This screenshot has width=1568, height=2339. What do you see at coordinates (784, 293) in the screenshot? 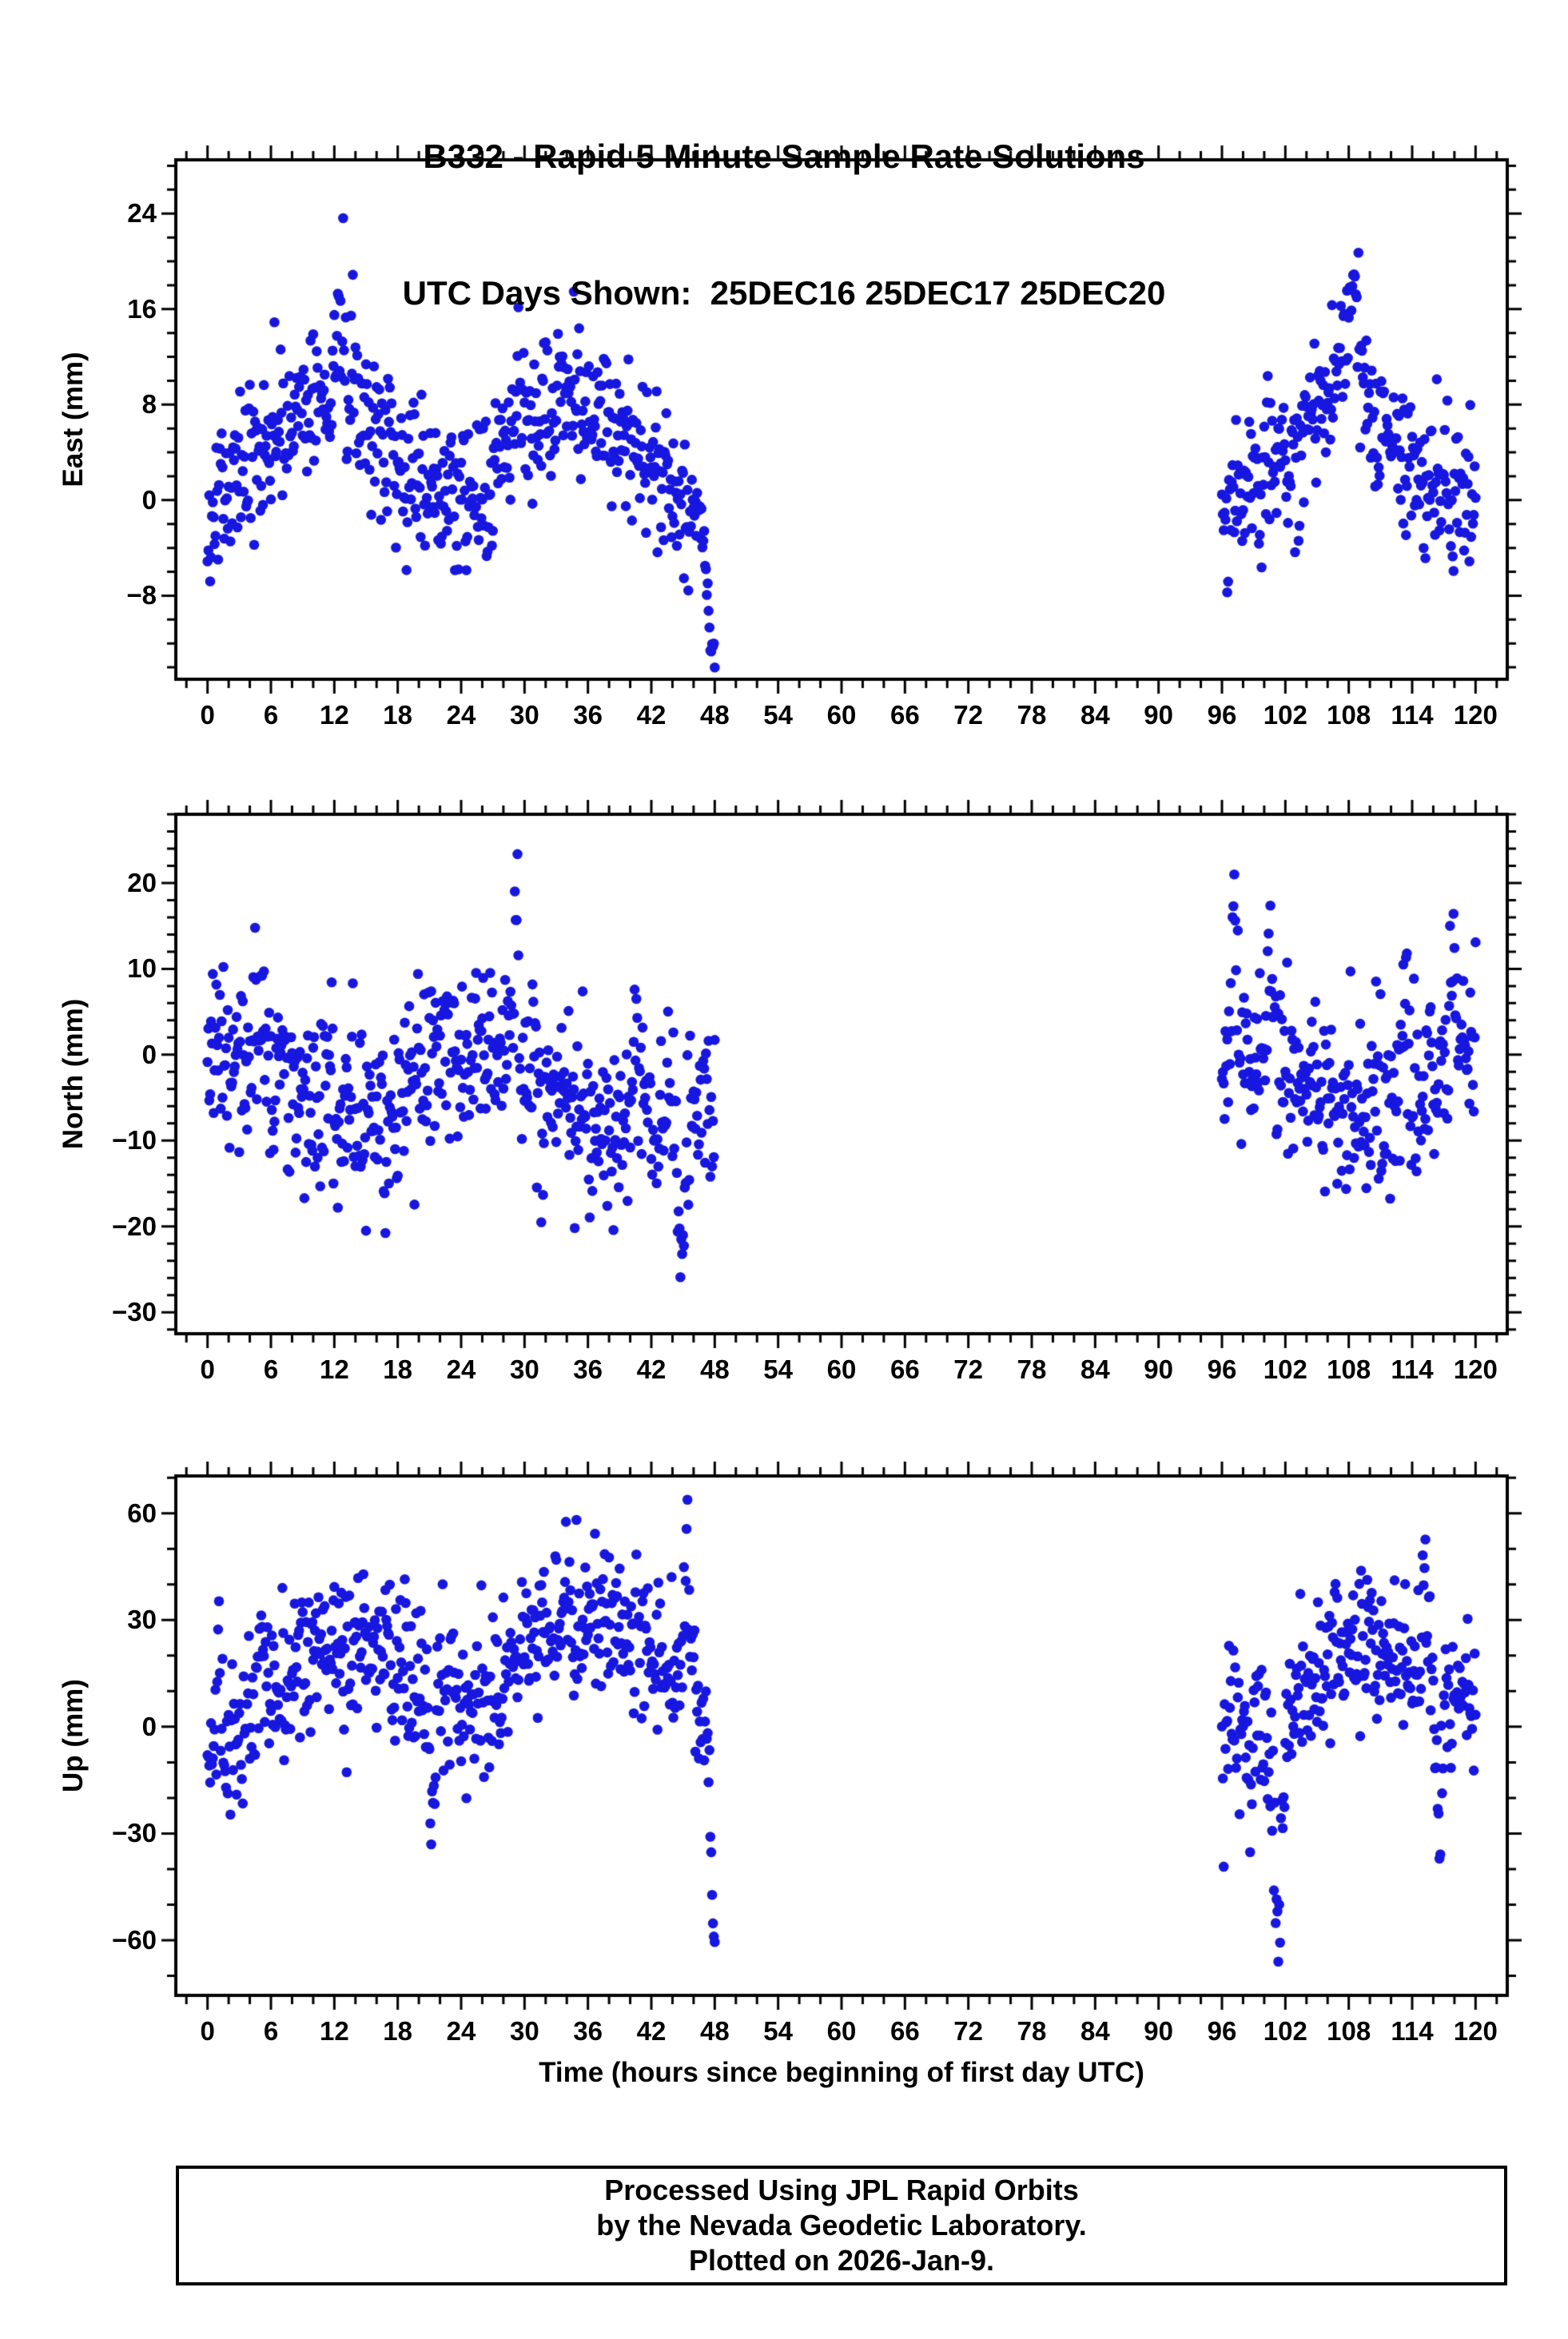
I see `figure-subtitle: UTC Days Shown: 25DEC16 25DEC17 25DEC20` at bounding box center [784, 293].